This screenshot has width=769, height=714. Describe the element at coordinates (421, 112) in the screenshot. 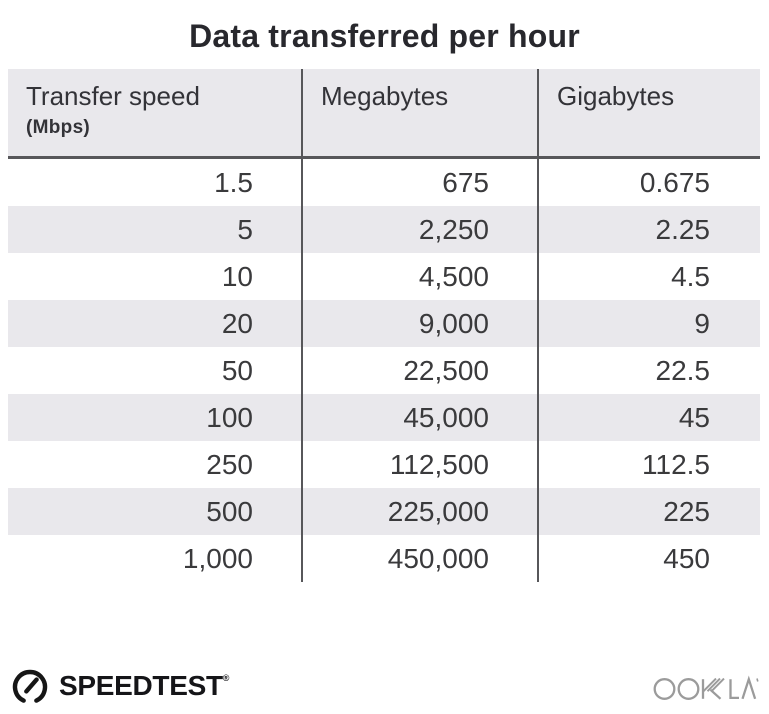

I see `header-megabytes: Megabytes` at that location.